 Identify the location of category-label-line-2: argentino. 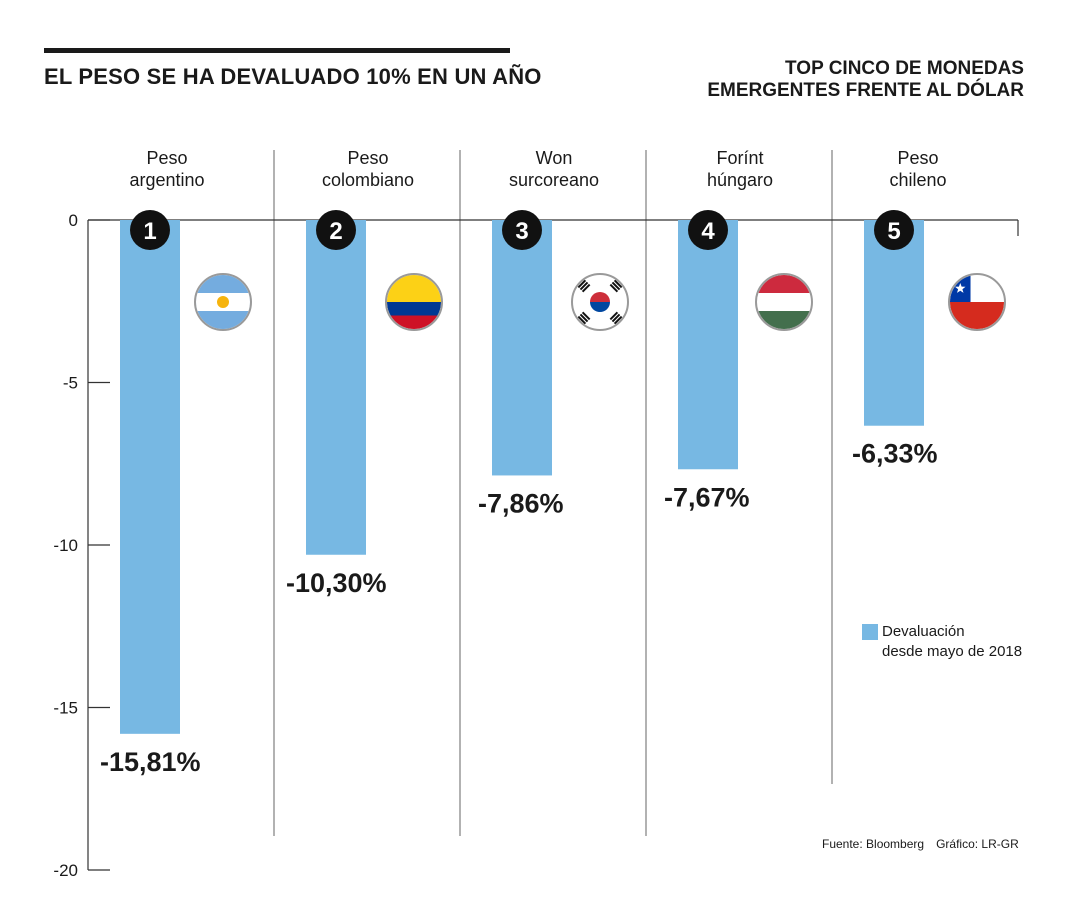
(166, 180).